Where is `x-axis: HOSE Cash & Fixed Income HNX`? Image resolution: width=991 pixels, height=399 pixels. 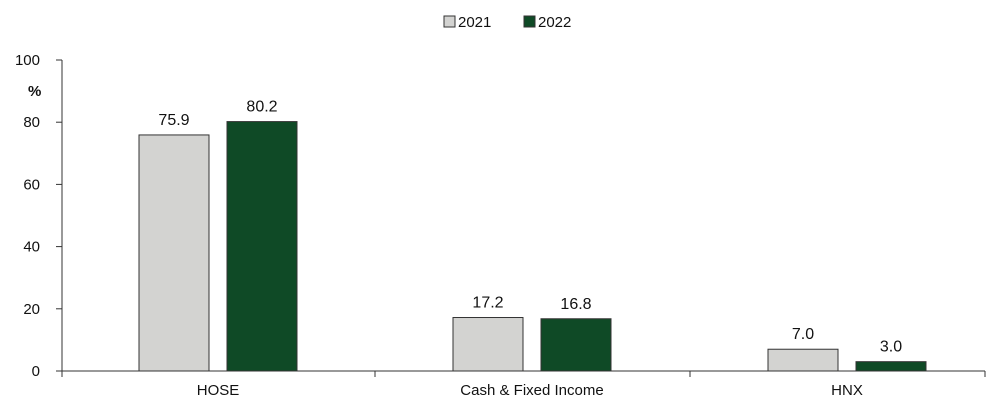
x-axis: HOSE Cash & Fixed Income HNX is located at coordinates (523, 384).